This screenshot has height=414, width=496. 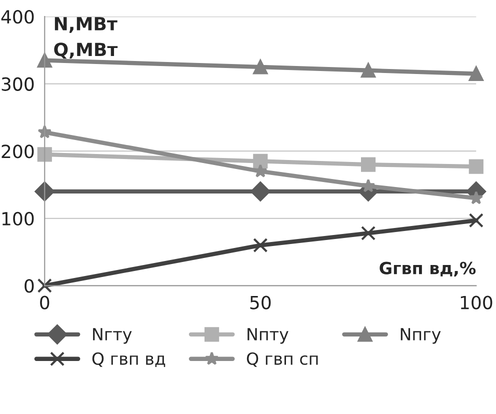 What do you see at coordinates (86, 38) in the screenshot?
I see `y-axis-title: N,МВт Q,МВт` at bounding box center [86, 38].